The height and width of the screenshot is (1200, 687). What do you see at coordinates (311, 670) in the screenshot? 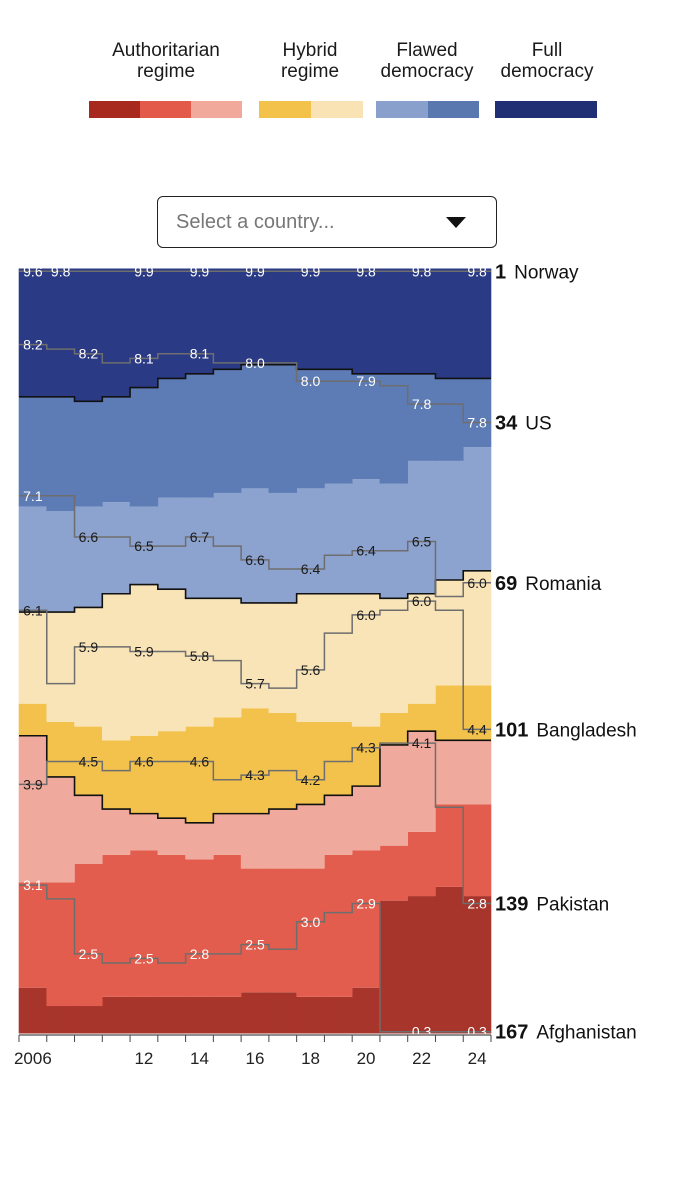
I see `value-label: 5.6` at bounding box center [311, 670].